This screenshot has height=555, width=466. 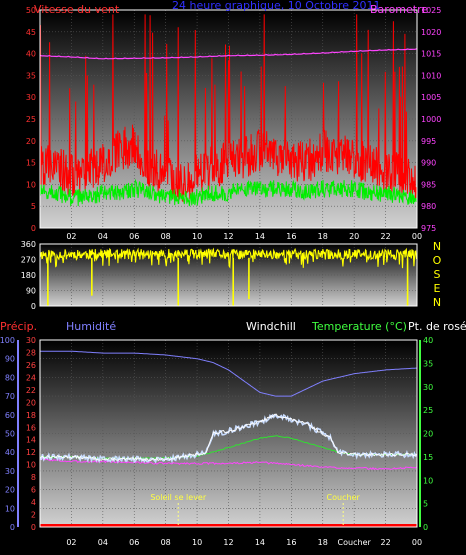 What do you see at coordinates (417, 542) in the screenshot?
I see `temp-x-tick-label: 00` at bounding box center [417, 542].